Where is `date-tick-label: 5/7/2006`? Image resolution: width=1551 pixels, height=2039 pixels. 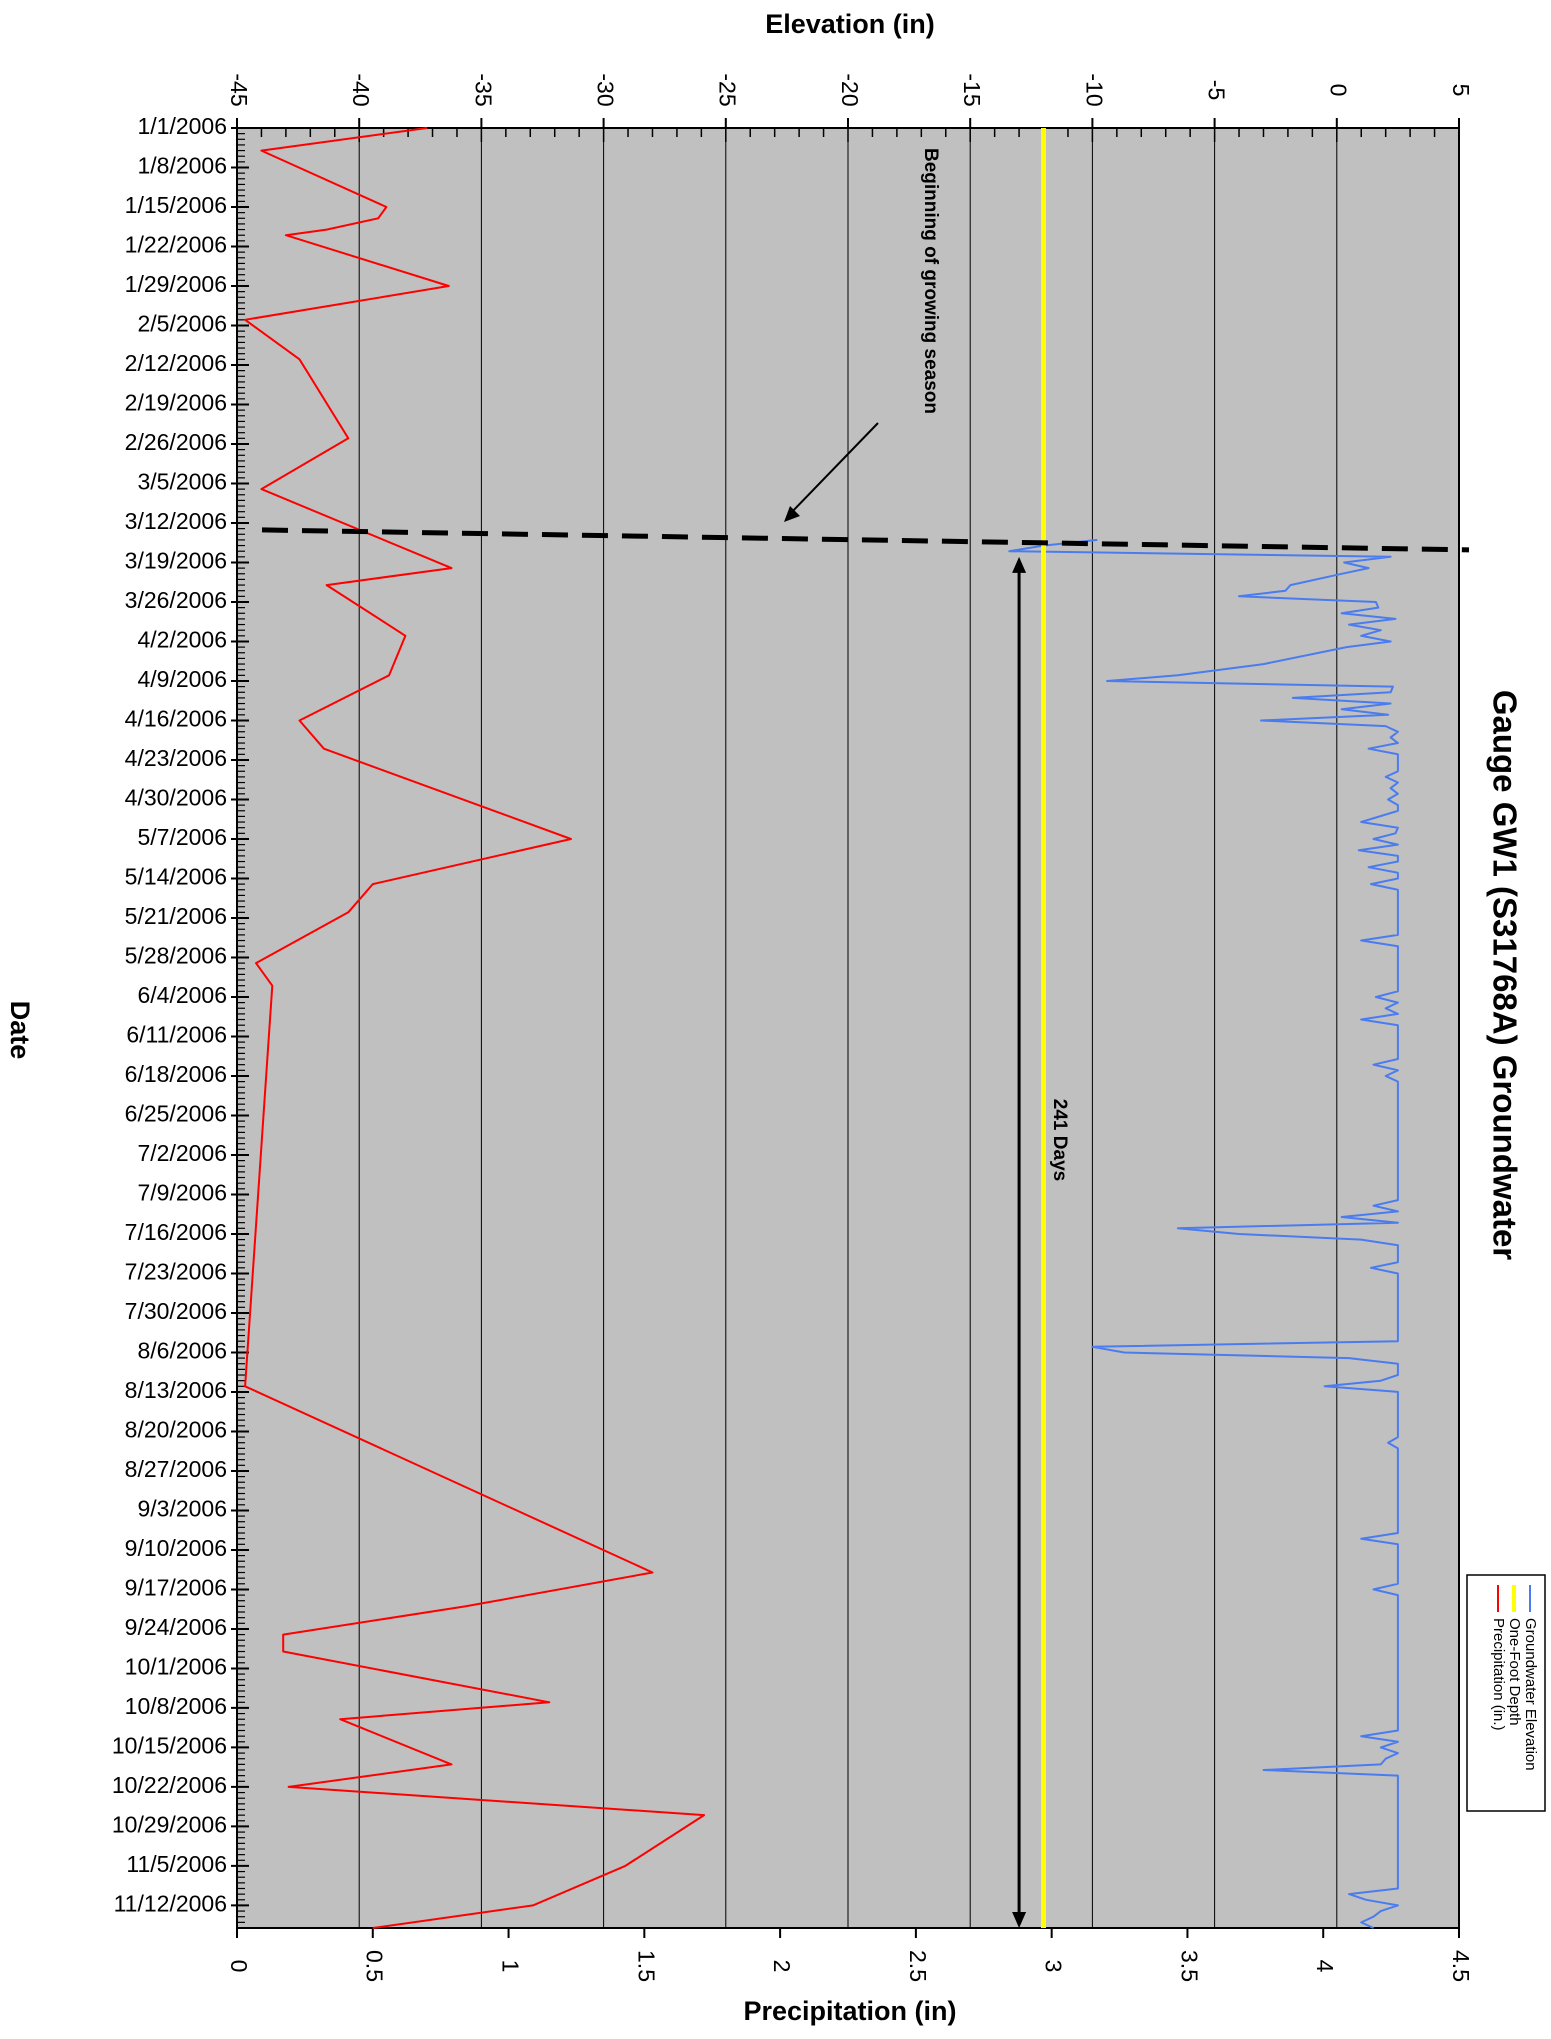 date-tick-label: 5/7/2006 is located at coordinates (182, 837).